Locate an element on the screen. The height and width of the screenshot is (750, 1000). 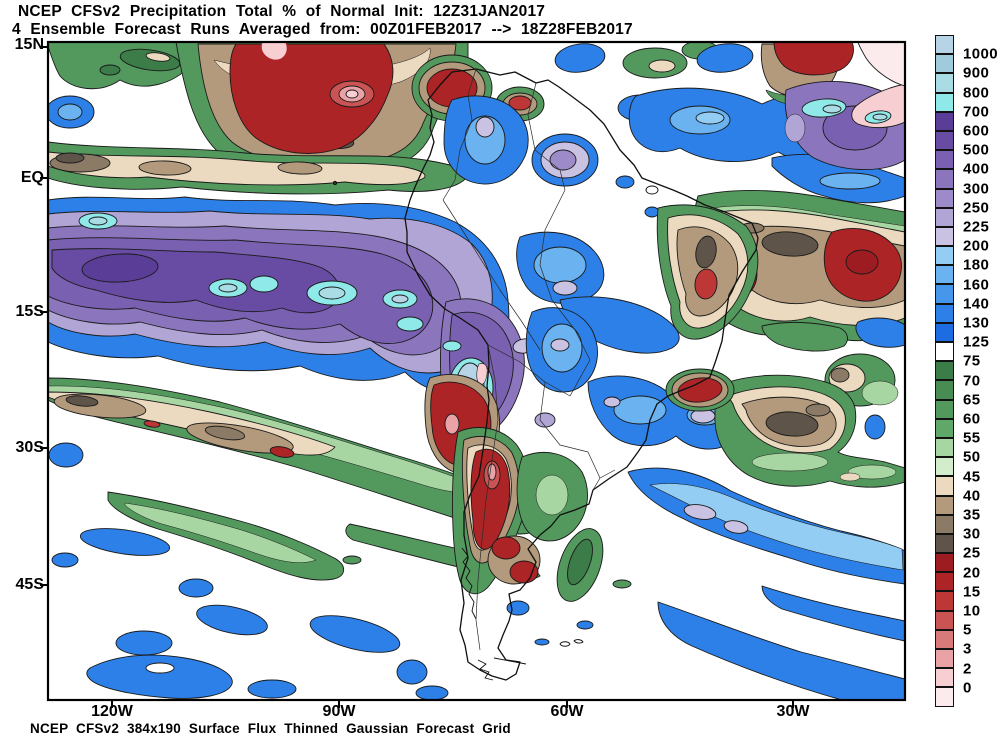
legend-value: 600 is located at coordinates (976, 131).